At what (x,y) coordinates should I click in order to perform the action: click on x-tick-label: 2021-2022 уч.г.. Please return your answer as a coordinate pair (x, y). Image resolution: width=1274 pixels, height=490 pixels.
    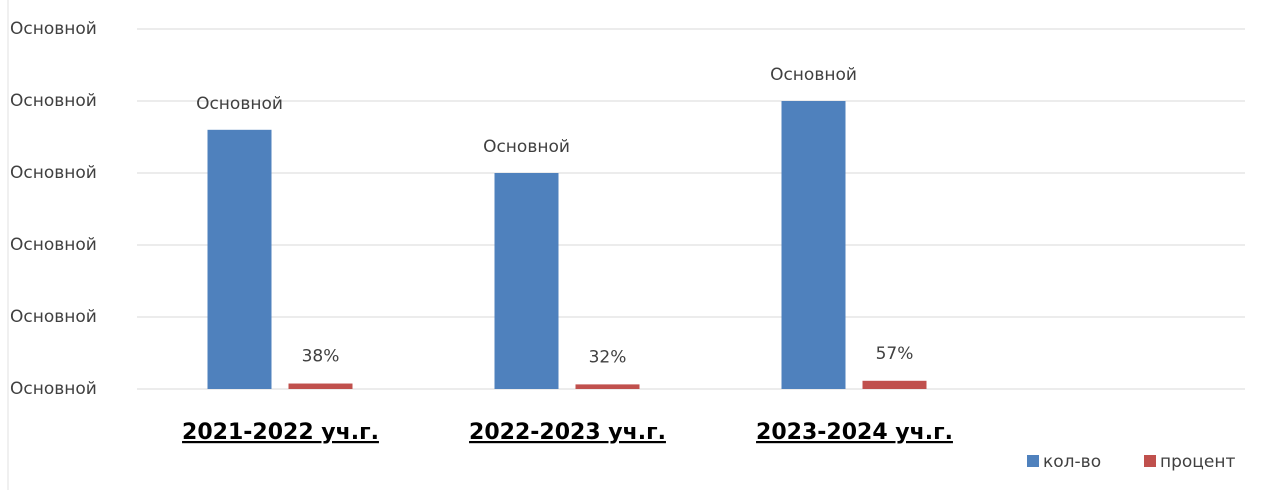
    Looking at the image, I should click on (280, 432).